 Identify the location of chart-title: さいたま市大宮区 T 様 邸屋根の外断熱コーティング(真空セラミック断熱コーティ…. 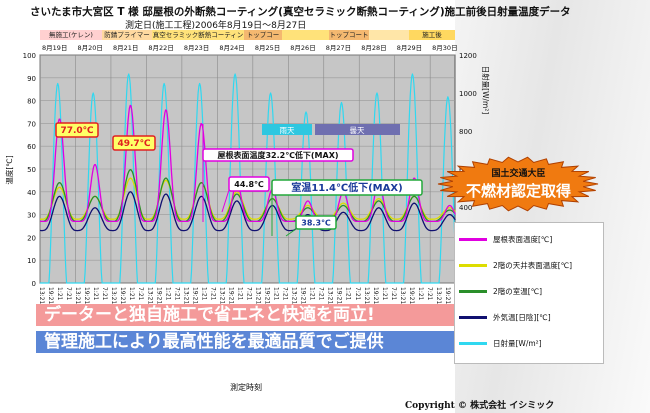
(300, 12).